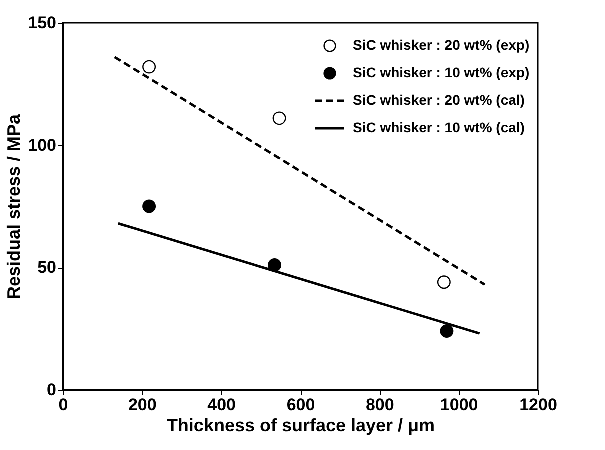  I want to click on y-tick-label: 150, so click(42, 23).